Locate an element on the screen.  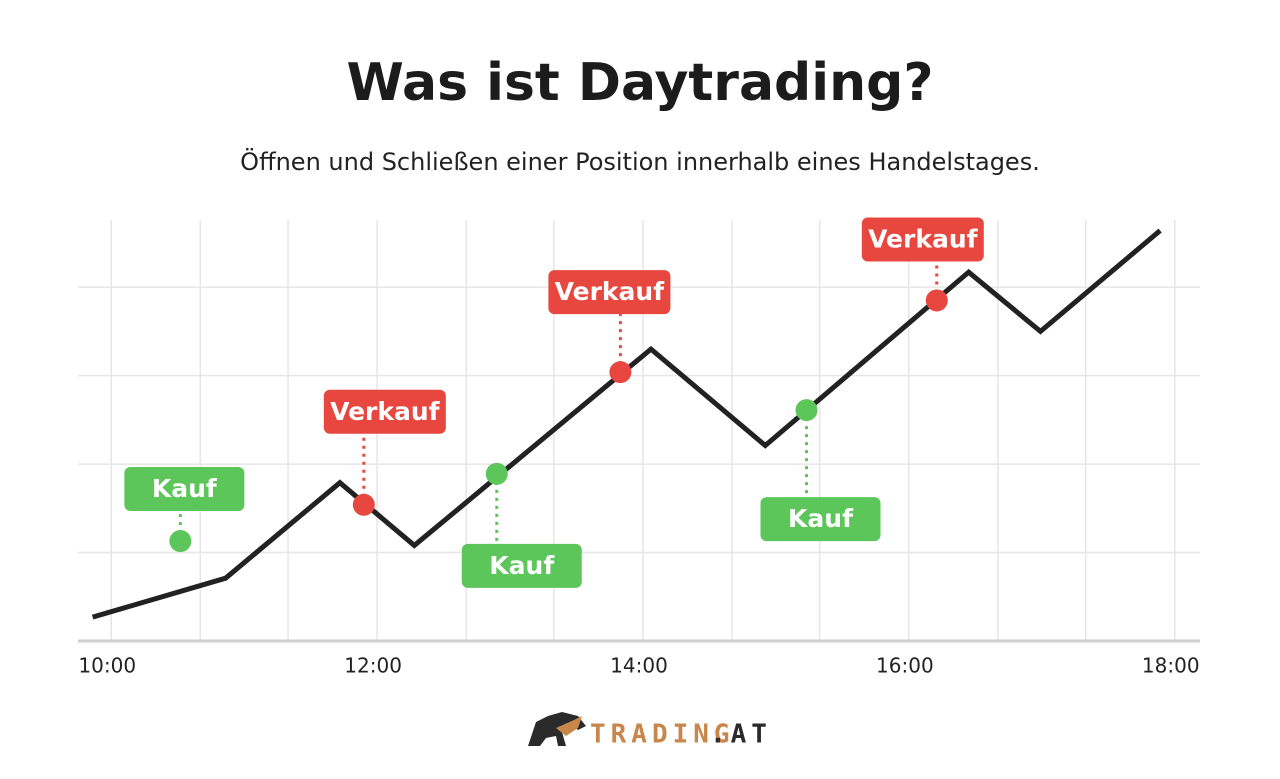
title: Was ist Daytrading? is located at coordinates (640, 83).